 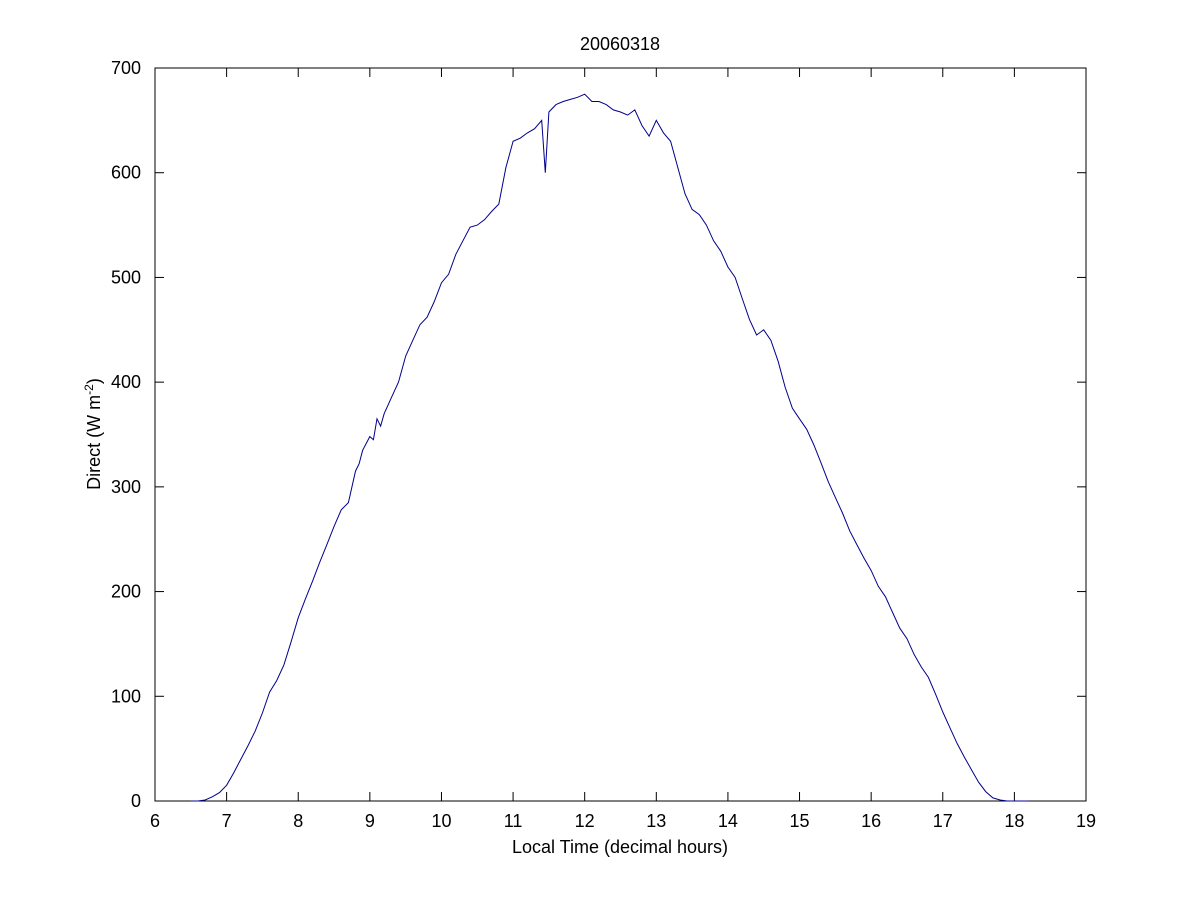 What do you see at coordinates (155, 821) in the screenshot?
I see `x-tick-label: 6` at bounding box center [155, 821].